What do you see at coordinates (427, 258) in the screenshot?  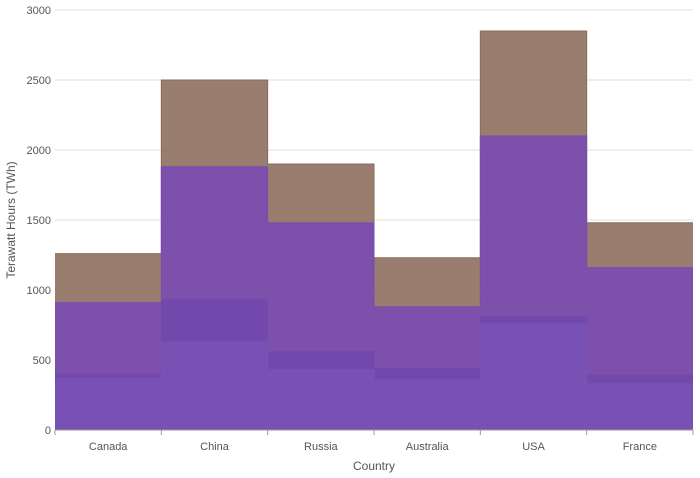 I see `series-1-step-australia` at bounding box center [427, 258].